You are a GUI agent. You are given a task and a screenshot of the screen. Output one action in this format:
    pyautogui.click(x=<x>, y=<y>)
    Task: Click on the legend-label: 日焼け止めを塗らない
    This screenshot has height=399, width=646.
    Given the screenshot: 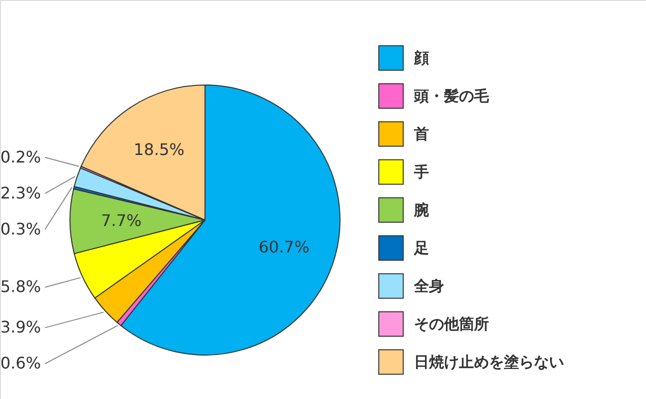 What is the action you would take?
    pyautogui.click(x=489, y=362)
    